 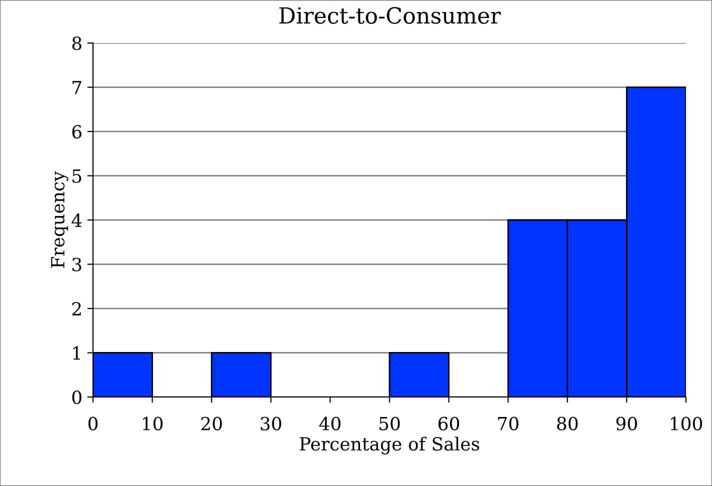 I want to click on x-tick-label: 20, so click(x=211, y=423).